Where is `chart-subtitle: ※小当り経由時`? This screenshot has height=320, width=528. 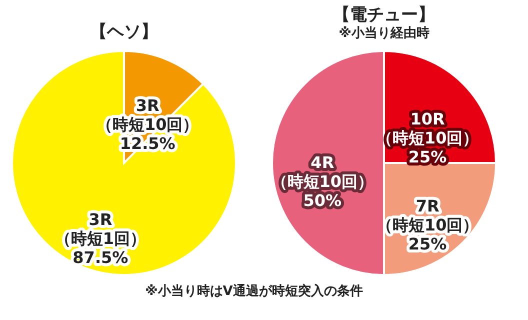 chart-subtitle: ※小当り経由時 is located at coordinates (384, 33).